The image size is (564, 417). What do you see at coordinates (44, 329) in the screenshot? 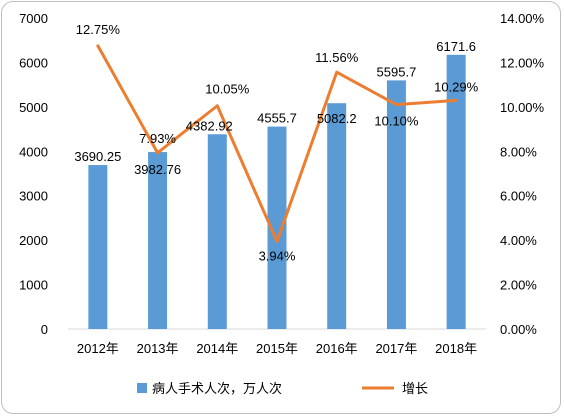
I see `left-axis-tick-label: 0` at bounding box center [44, 329].